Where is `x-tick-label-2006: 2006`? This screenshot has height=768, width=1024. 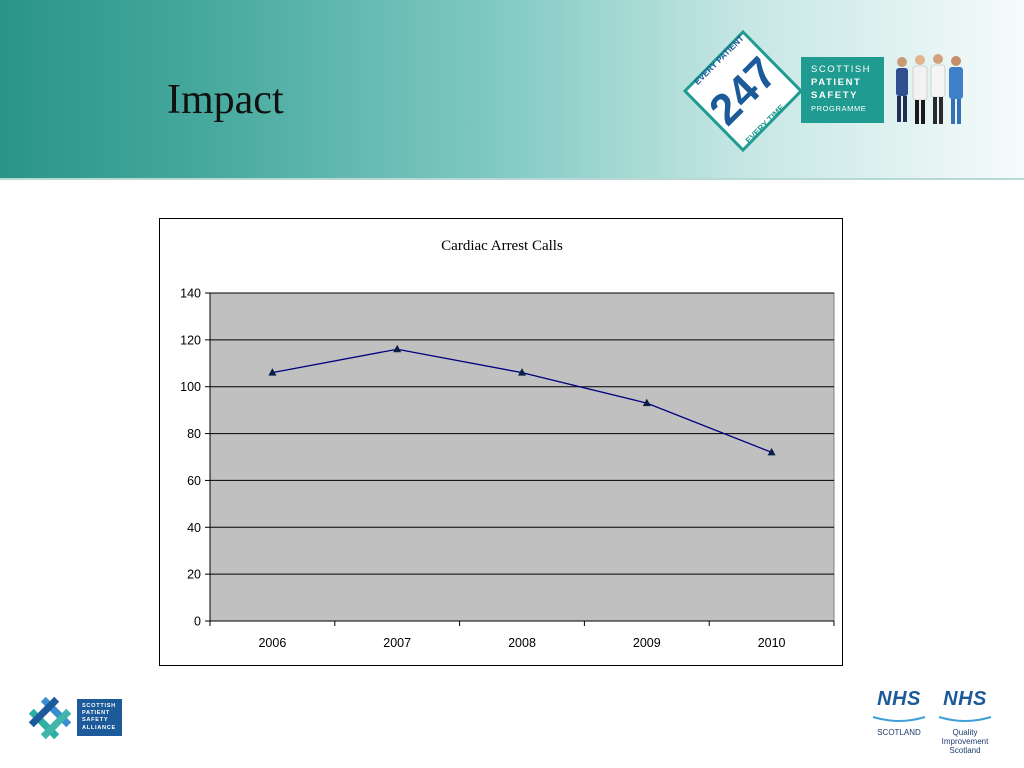
x-tick-label-2006: 2006 is located at coordinates (272, 643).